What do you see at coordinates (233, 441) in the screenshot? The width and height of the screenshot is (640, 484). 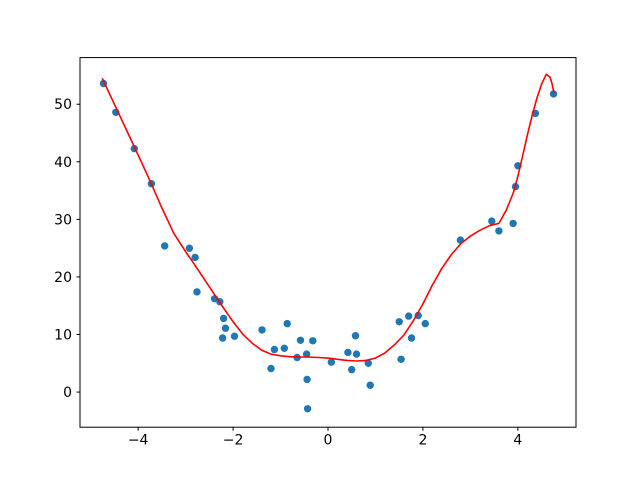 I see `x-axis-tick-label: −2` at bounding box center [233, 441].